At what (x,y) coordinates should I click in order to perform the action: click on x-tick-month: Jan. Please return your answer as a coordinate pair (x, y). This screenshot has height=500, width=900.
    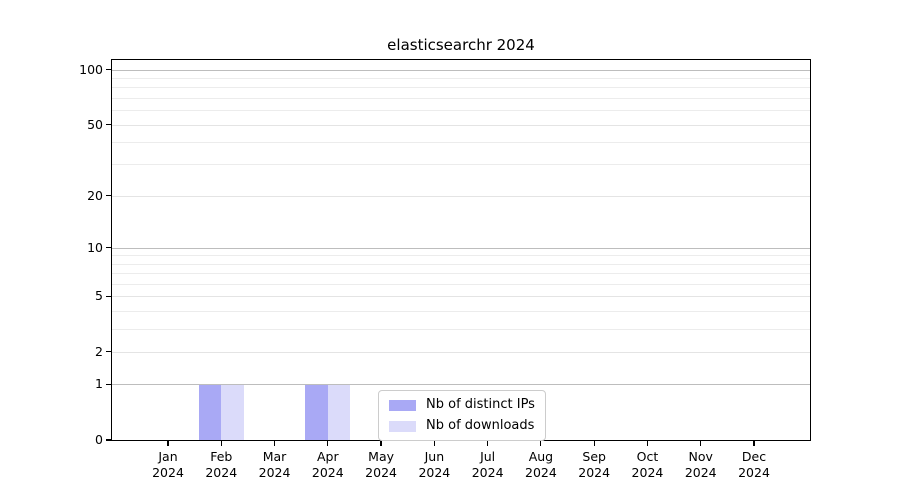
    Looking at the image, I should click on (168, 456).